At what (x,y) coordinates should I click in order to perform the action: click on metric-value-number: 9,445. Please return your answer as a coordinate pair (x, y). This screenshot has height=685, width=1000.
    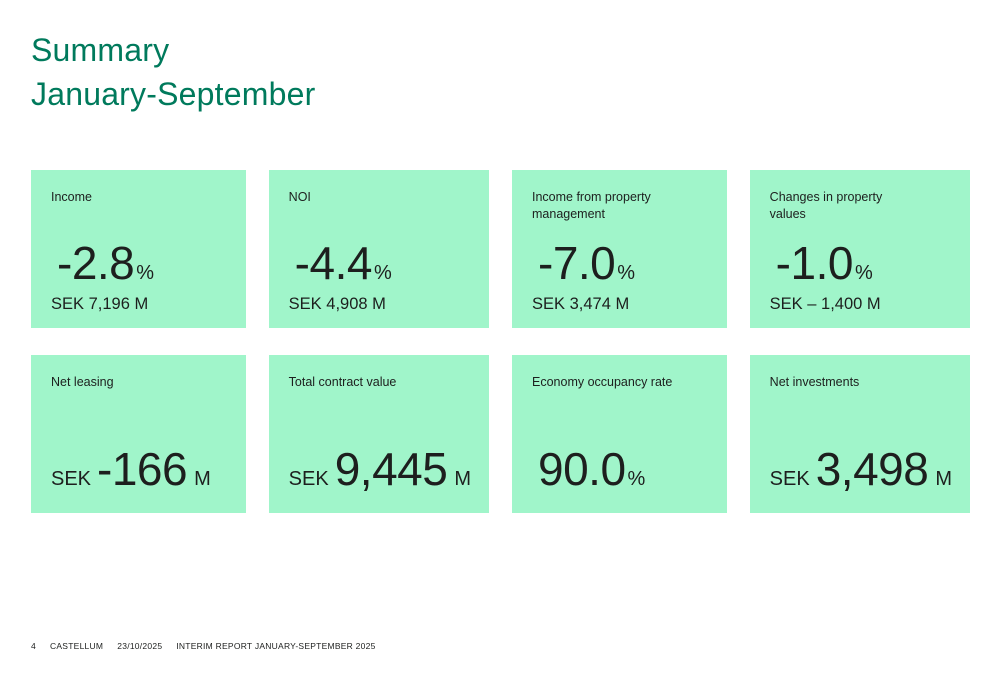
    Looking at the image, I should click on (391, 469).